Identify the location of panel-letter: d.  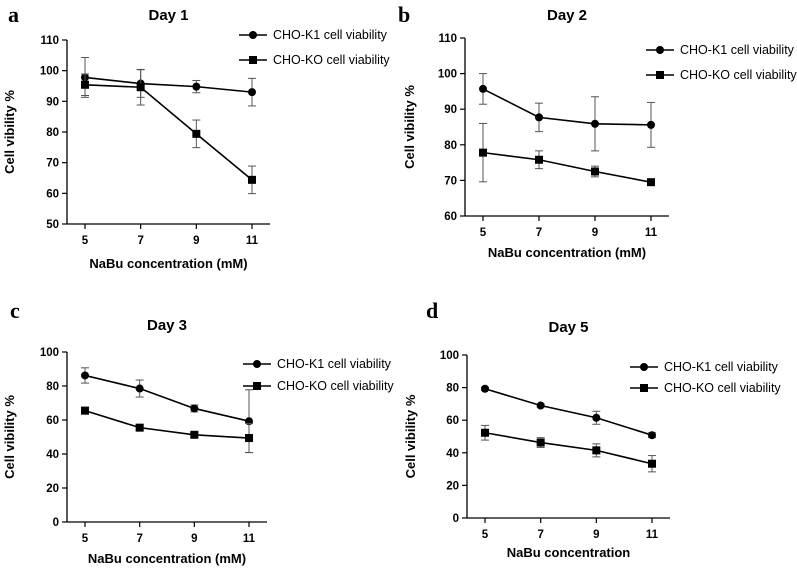
(432, 310).